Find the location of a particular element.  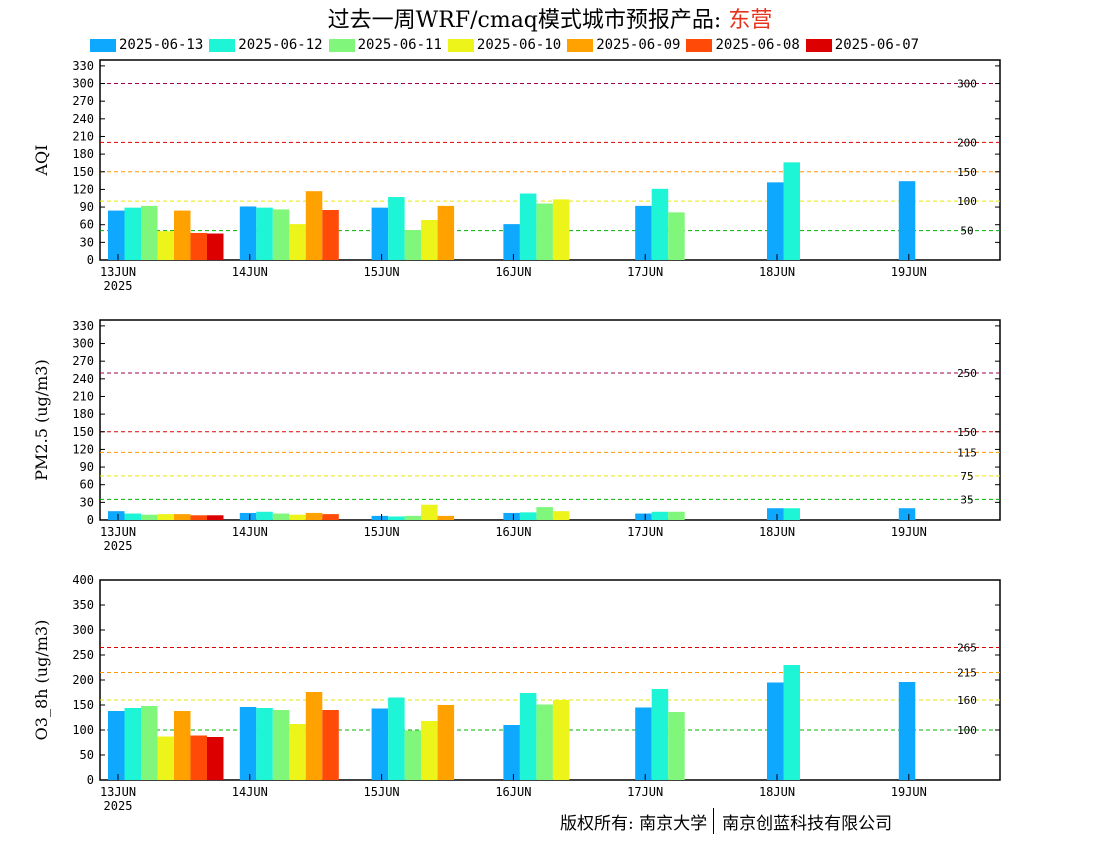

y-axis-label: PM2.5 (ug/m3) is located at coordinates (41, 419).